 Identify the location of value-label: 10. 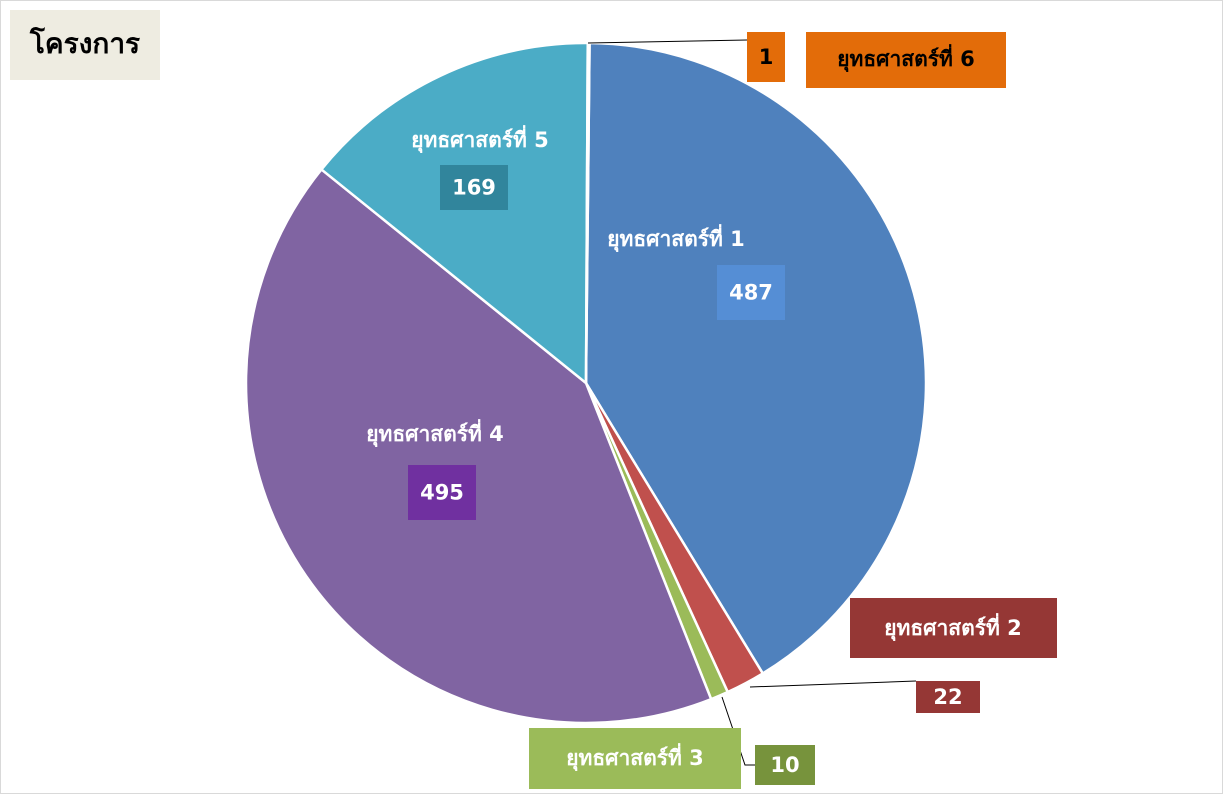
(784, 765).